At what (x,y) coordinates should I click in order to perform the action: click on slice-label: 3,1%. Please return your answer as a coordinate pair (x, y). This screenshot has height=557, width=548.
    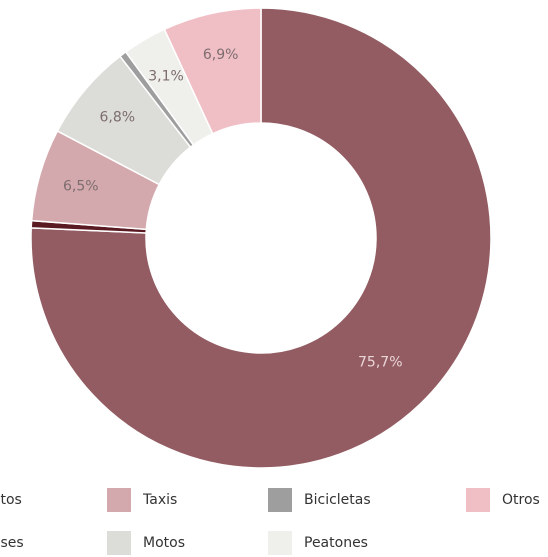
    Looking at the image, I should click on (166, 76).